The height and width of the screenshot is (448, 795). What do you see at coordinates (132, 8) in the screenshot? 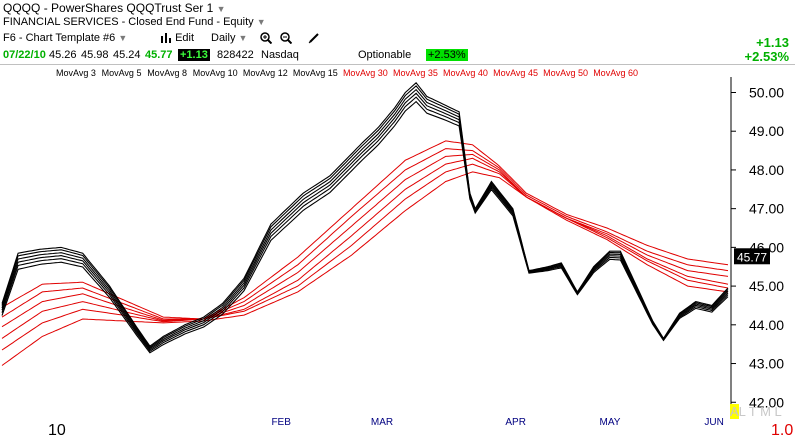
I see `security-name: PowerShares QQQTrust Ser 1` at bounding box center [132, 8].